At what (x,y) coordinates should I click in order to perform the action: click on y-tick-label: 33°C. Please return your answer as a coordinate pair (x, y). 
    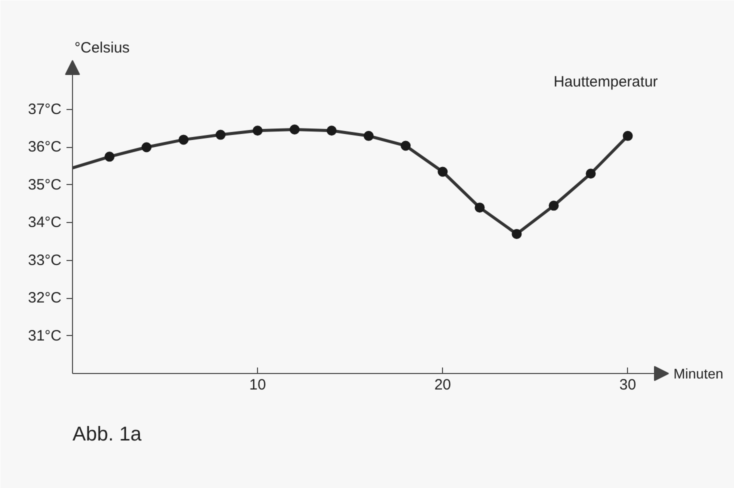
    Looking at the image, I should click on (45, 260).